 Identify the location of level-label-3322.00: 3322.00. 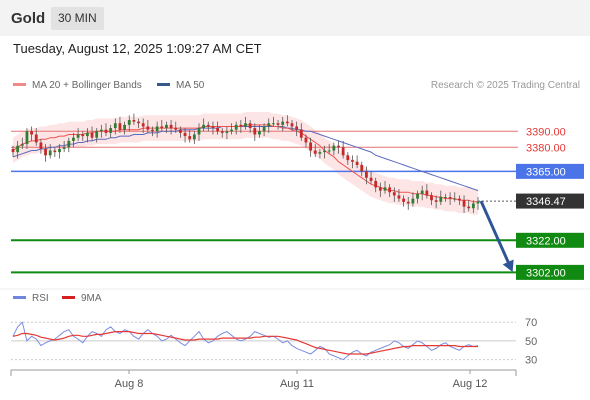
(546, 241).